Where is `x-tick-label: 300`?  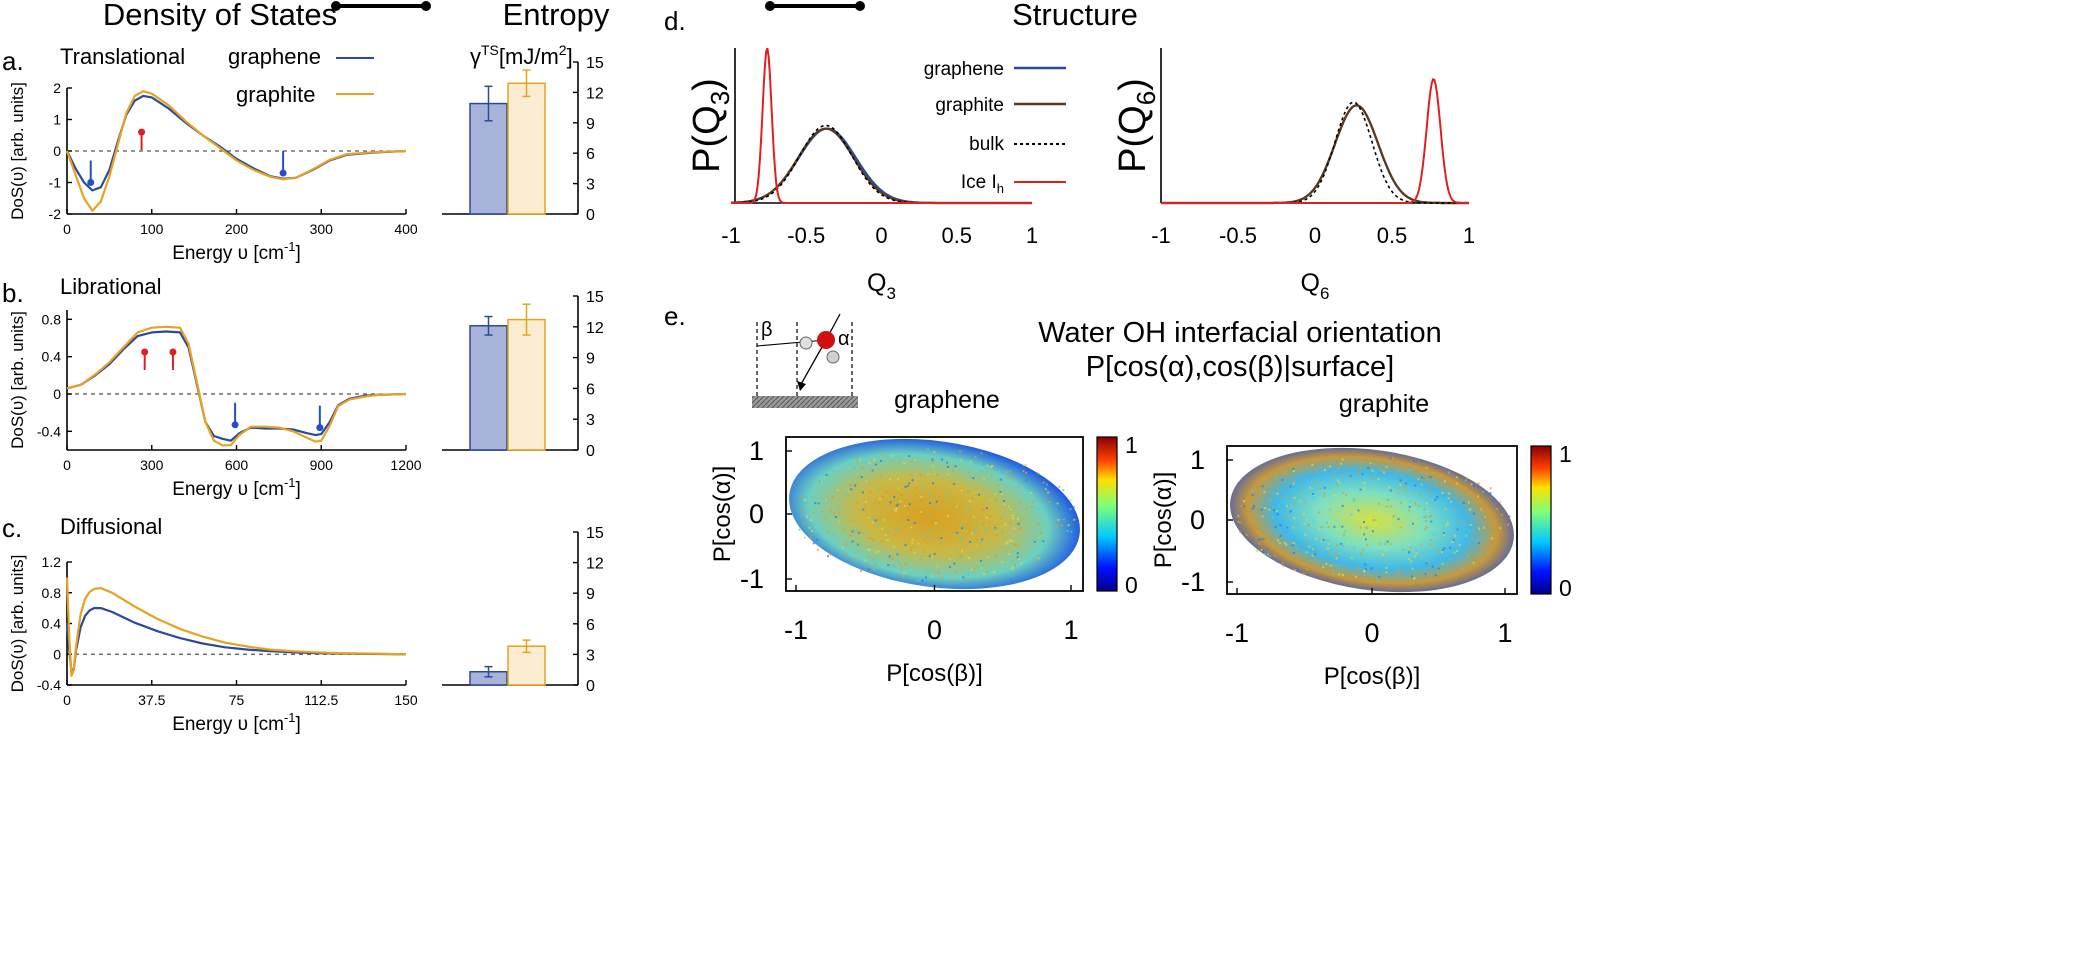 x-tick-label: 300 is located at coordinates (322, 229).